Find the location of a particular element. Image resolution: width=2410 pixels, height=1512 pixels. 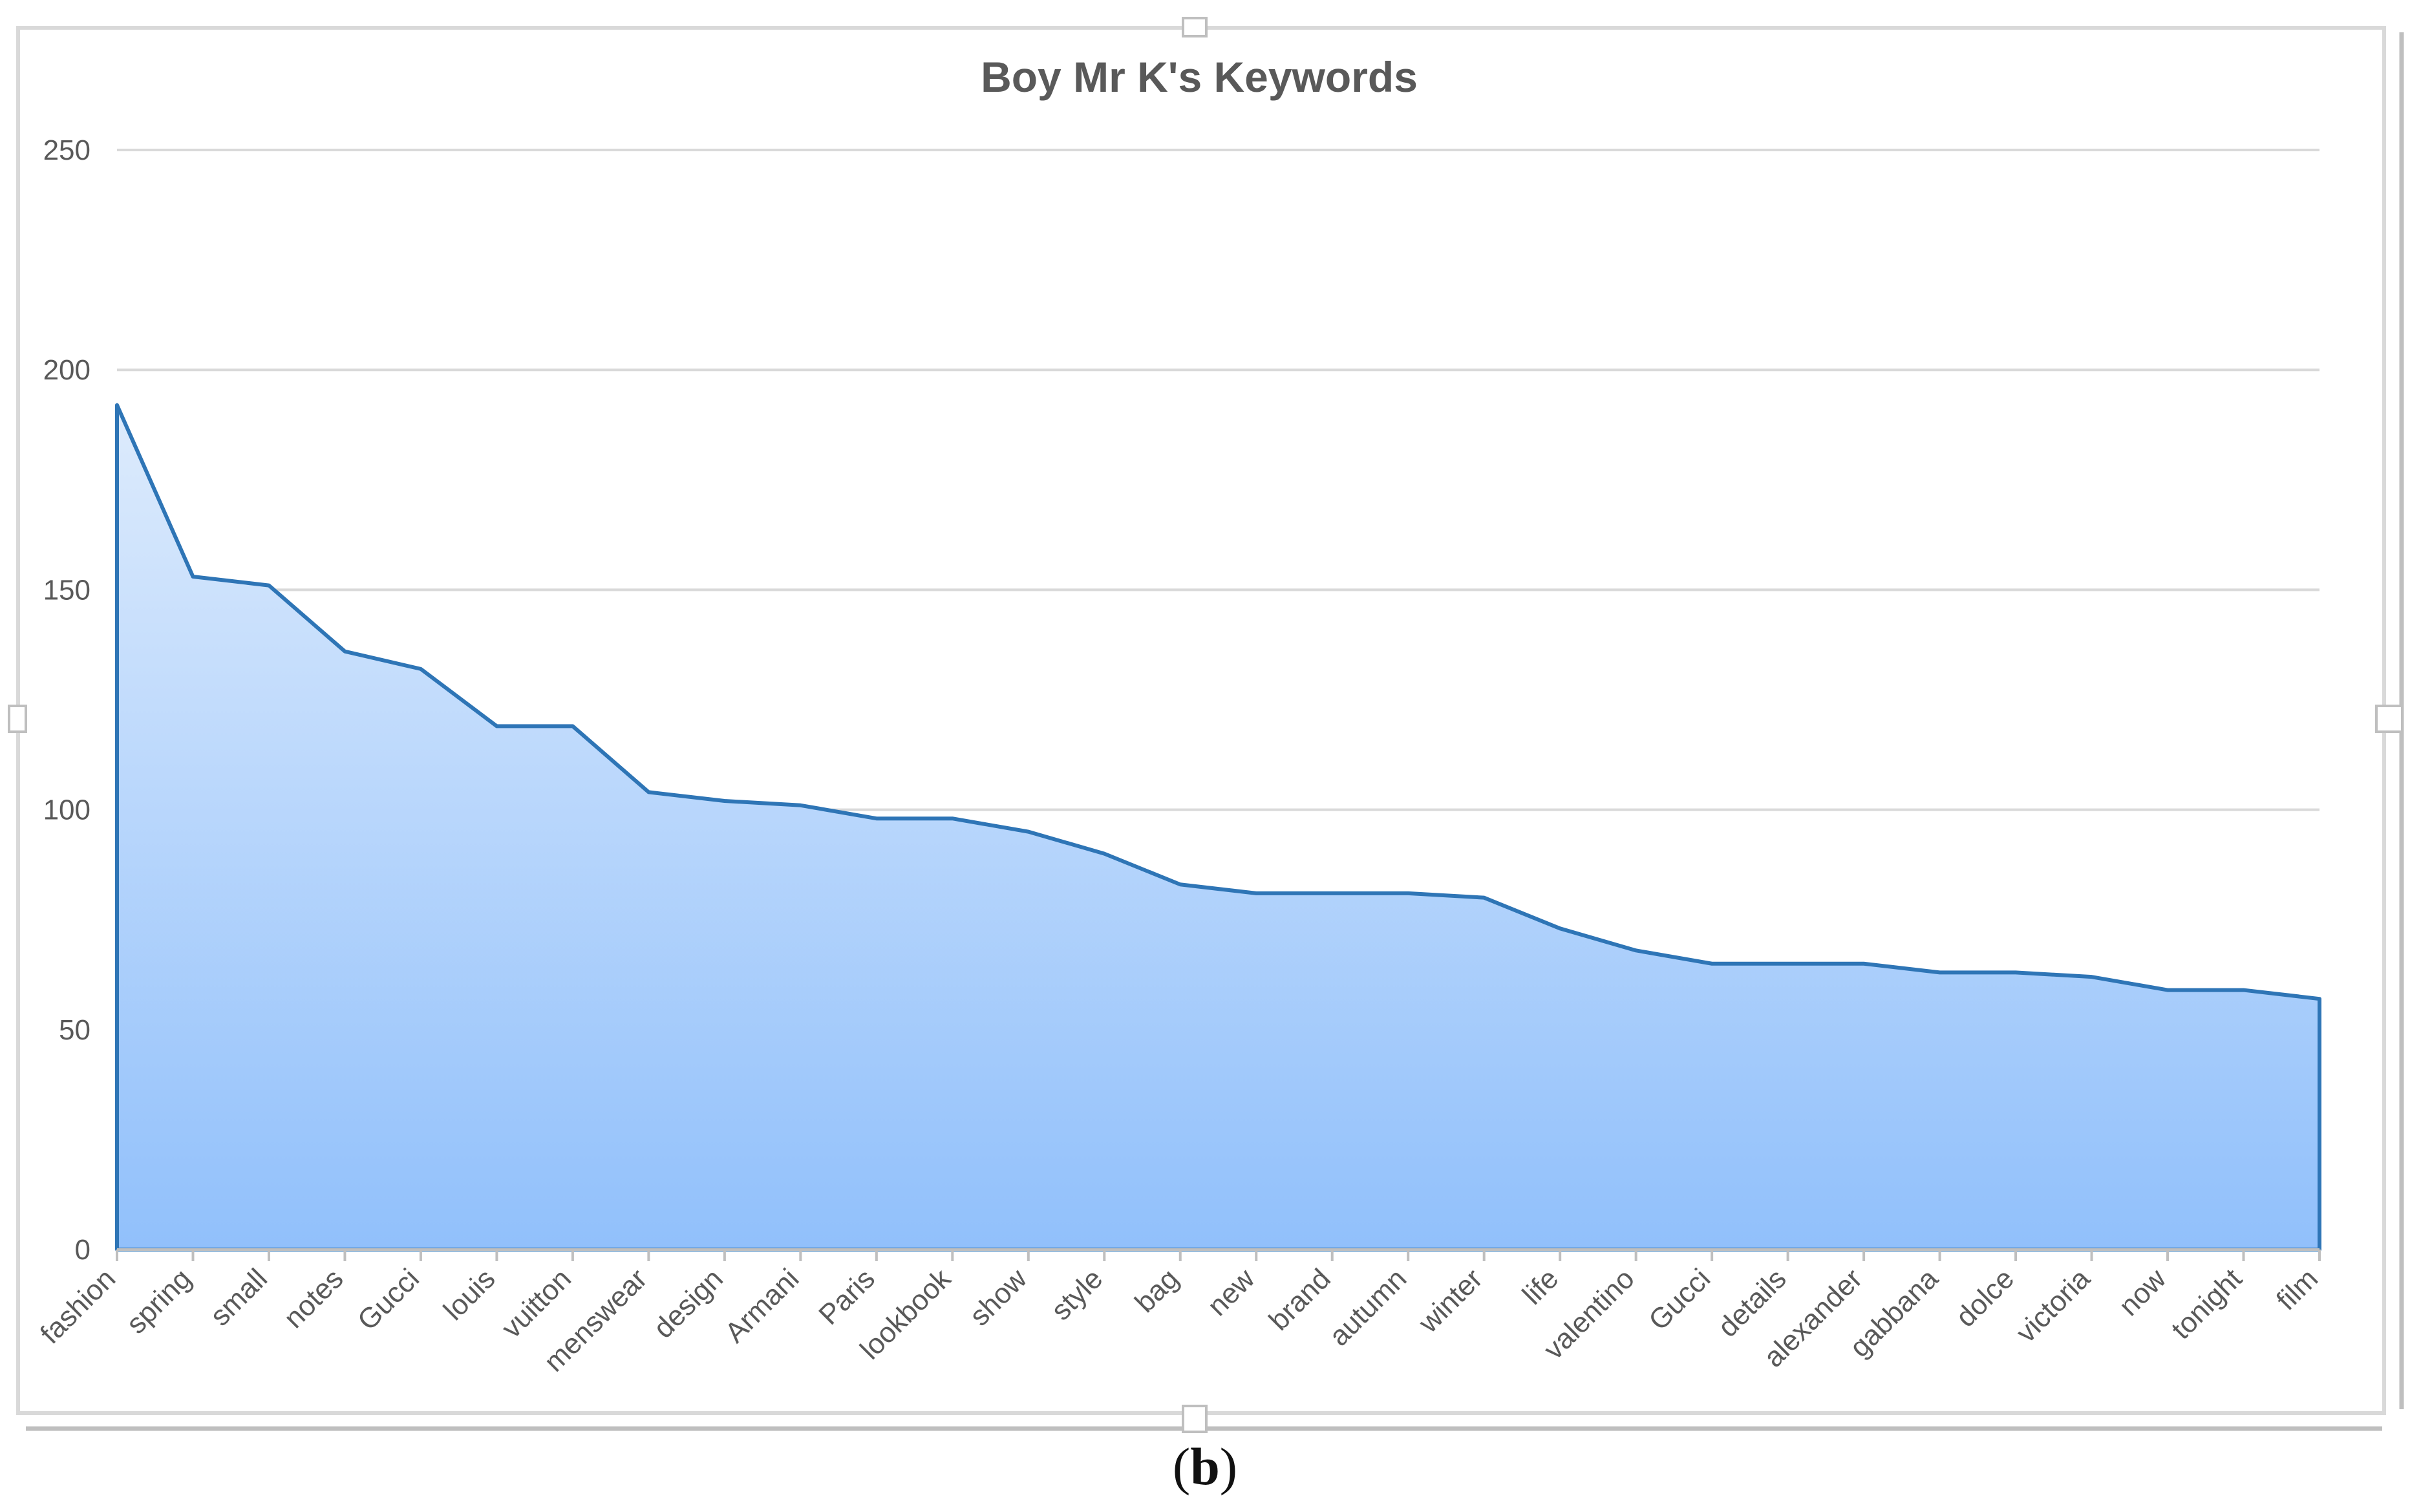

x-tick-label: dolce is located at coordinates (1985, 1297).